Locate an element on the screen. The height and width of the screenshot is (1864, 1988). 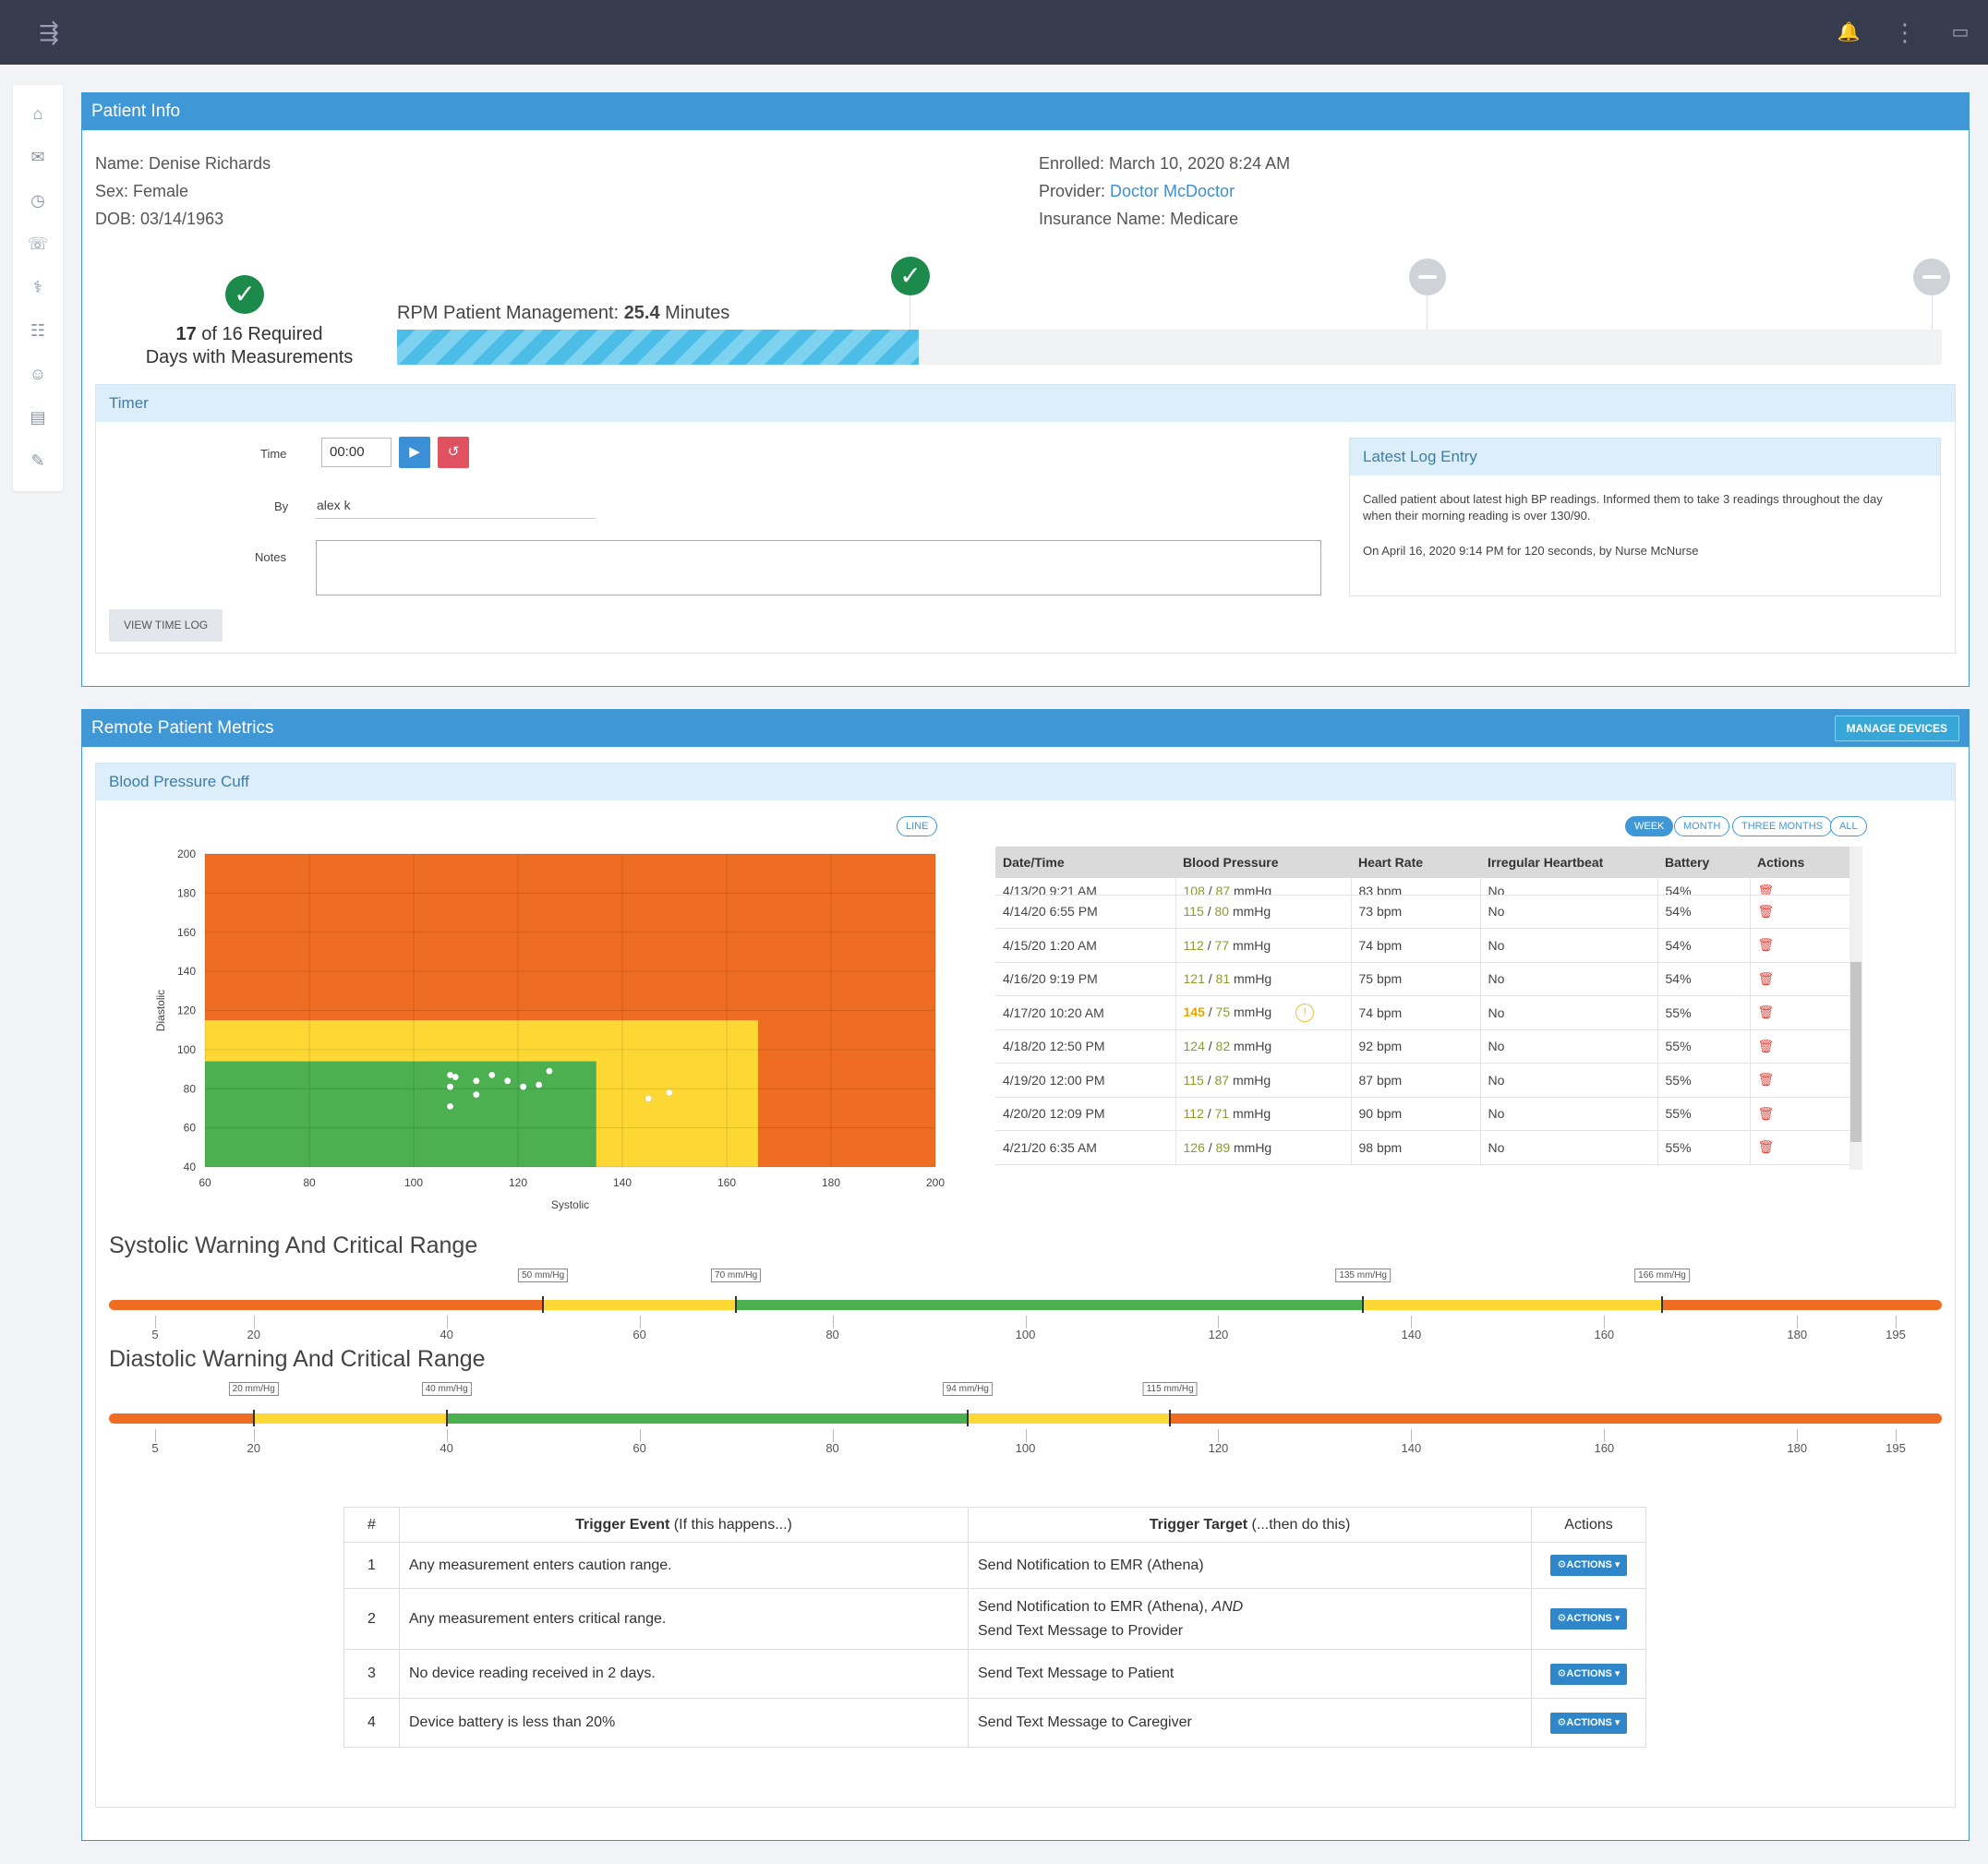
bp-cell: 126 / 89 mmHg is located at coordinates (1263, 1147).